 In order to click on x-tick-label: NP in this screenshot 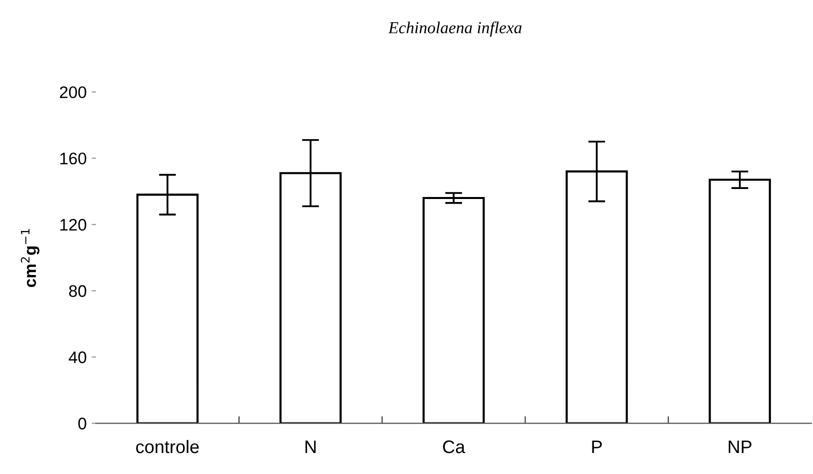, I will do `click(740, 447)`.